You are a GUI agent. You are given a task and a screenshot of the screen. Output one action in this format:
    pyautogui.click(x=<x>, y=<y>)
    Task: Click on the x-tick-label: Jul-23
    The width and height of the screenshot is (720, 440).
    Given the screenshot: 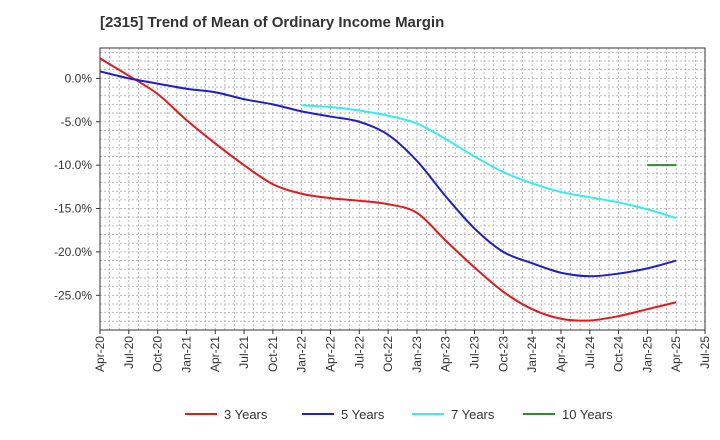 What is the action you would take?
    pyautogui.click(x=475, y=352)
    